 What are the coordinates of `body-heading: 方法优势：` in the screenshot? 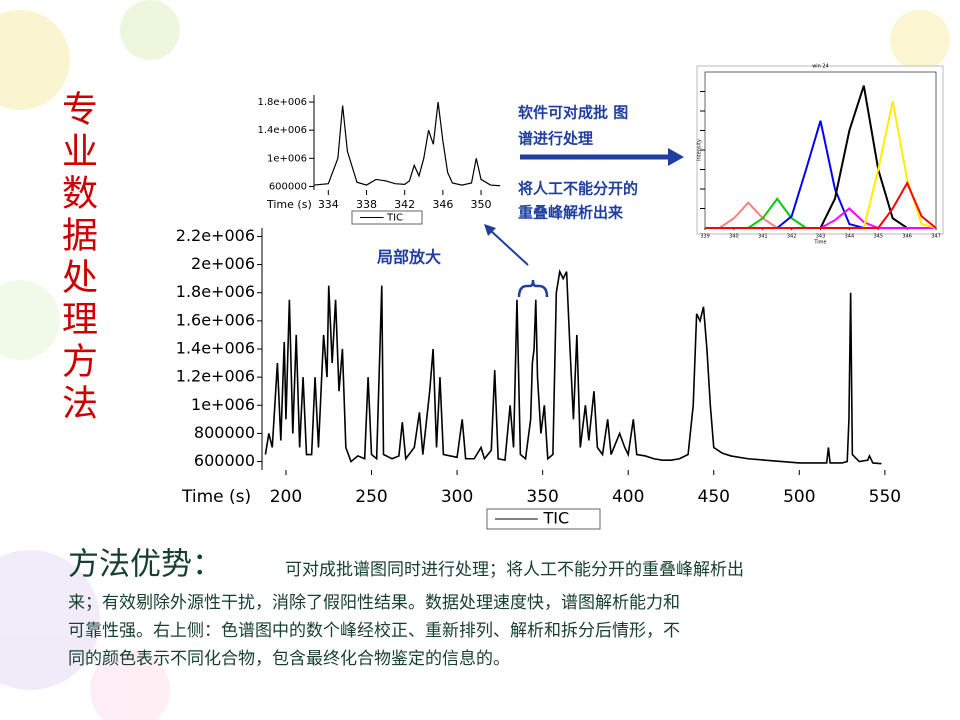 It's located at (145, 565).